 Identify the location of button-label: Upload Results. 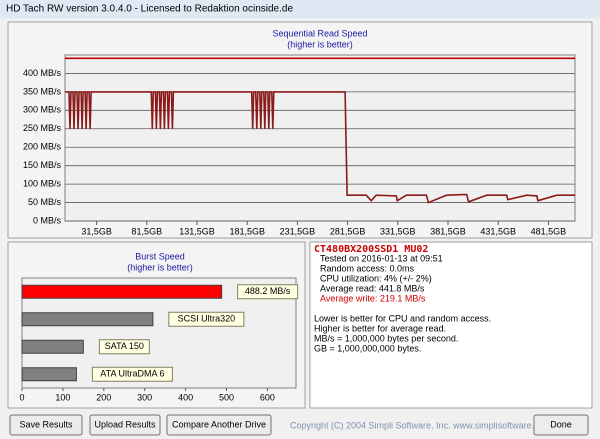
(125, 424).